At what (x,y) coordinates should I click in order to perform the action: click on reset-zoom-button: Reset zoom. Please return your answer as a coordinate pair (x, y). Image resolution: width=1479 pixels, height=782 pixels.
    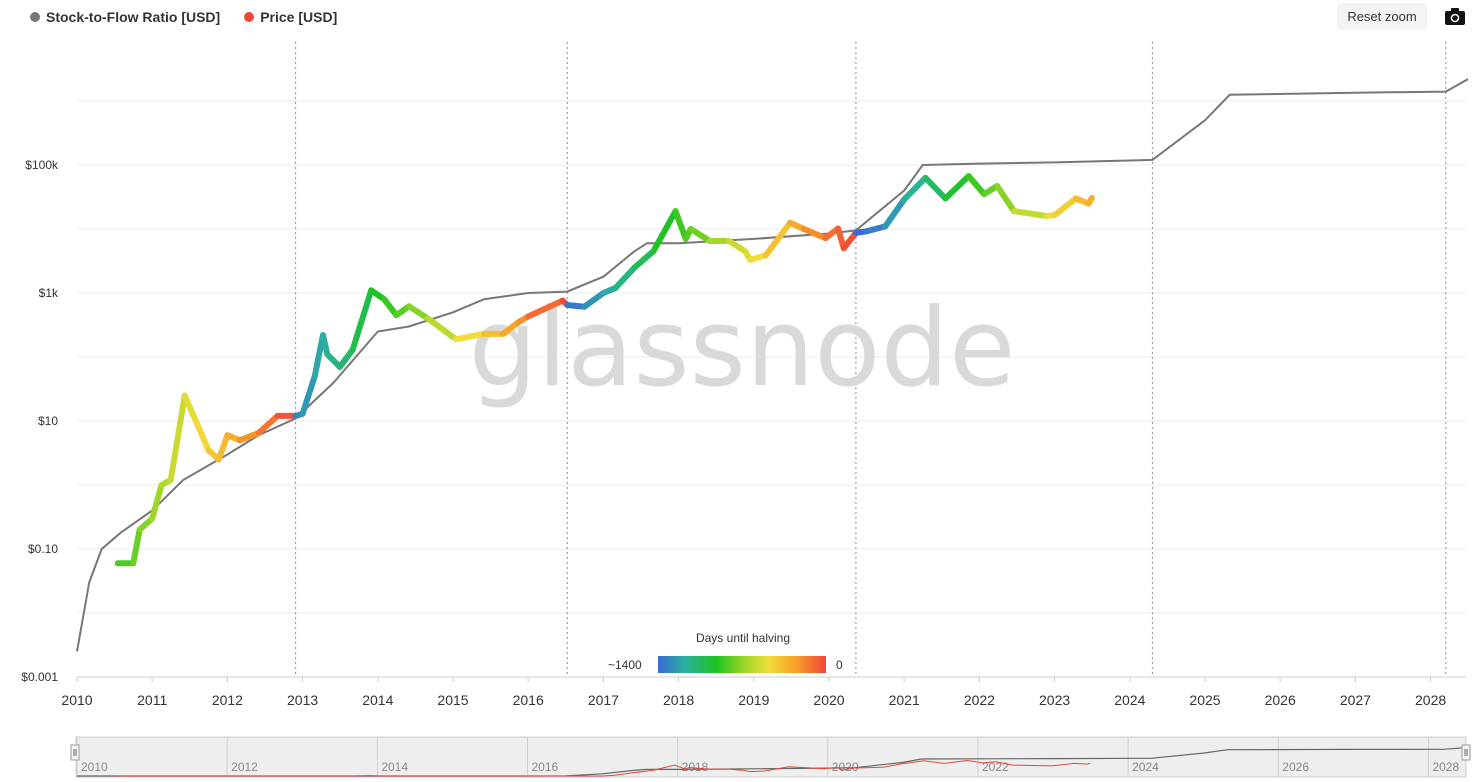
    Looking at the image, I should click on (1382, 16).